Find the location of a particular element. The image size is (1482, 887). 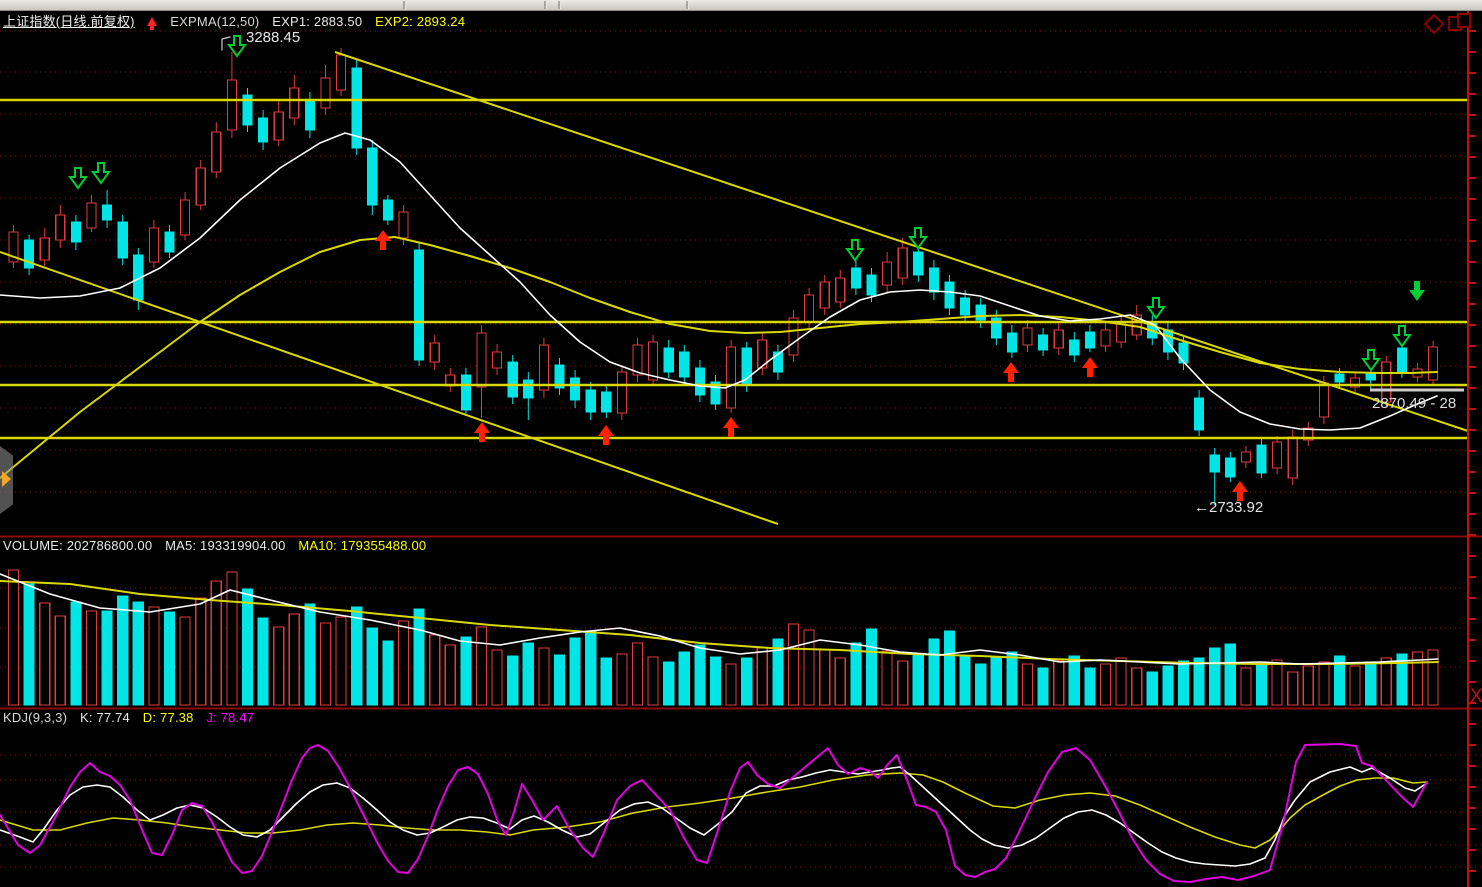

kdj-pane-header: KDJ(9,3,3) K: 77.74 D: 77.38 J: 78.47 is located at coordinates (133, 717).